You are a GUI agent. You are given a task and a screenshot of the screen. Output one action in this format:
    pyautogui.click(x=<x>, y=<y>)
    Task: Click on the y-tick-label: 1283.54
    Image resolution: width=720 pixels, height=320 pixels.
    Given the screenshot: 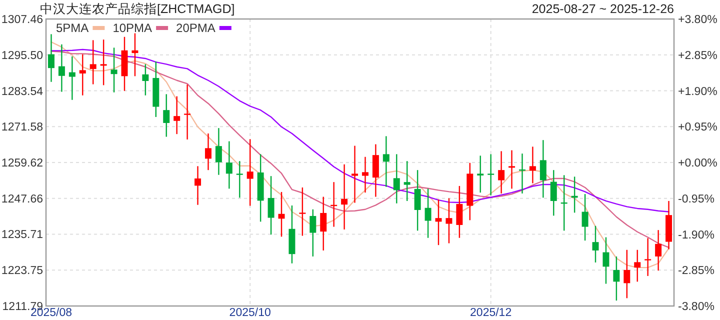 What is the action you would take?
    pyautogui.click(x=22, y=92)
    